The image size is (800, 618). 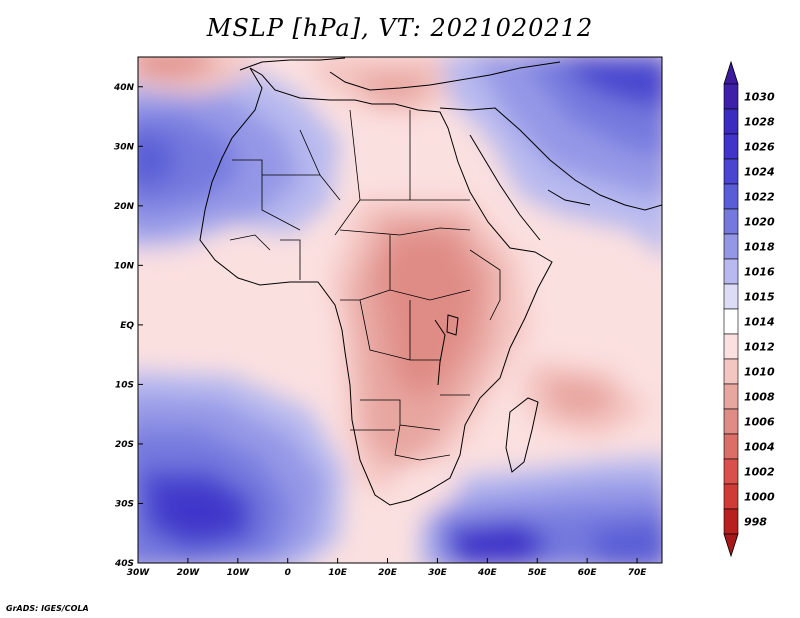 What do you see at coordinates (759, 272) in the screenshot?
I see `colorbar-label: 1016` at bounding box center [759, 272].